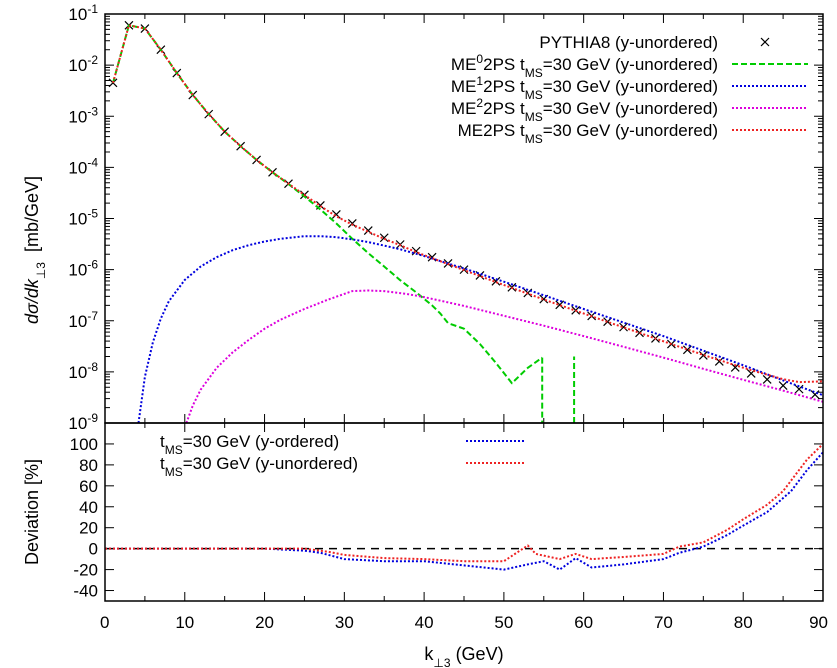 This screenshot has height=668, width=837. Describe the element at coordinates (92, 367) in the screenshot. I see `label-part: -8` at that location.